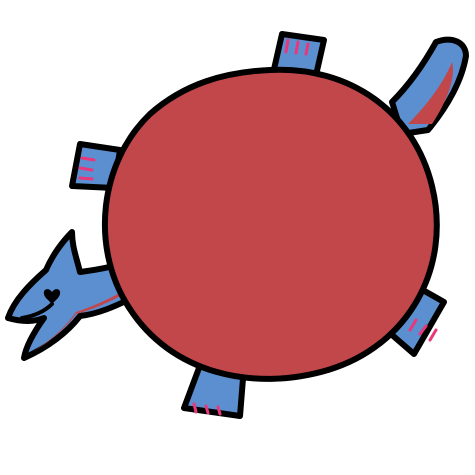 The image size is (475, 475). Describe the element at coordinates (52, 296) in the screenshot. I see `eye-icon` at that location.